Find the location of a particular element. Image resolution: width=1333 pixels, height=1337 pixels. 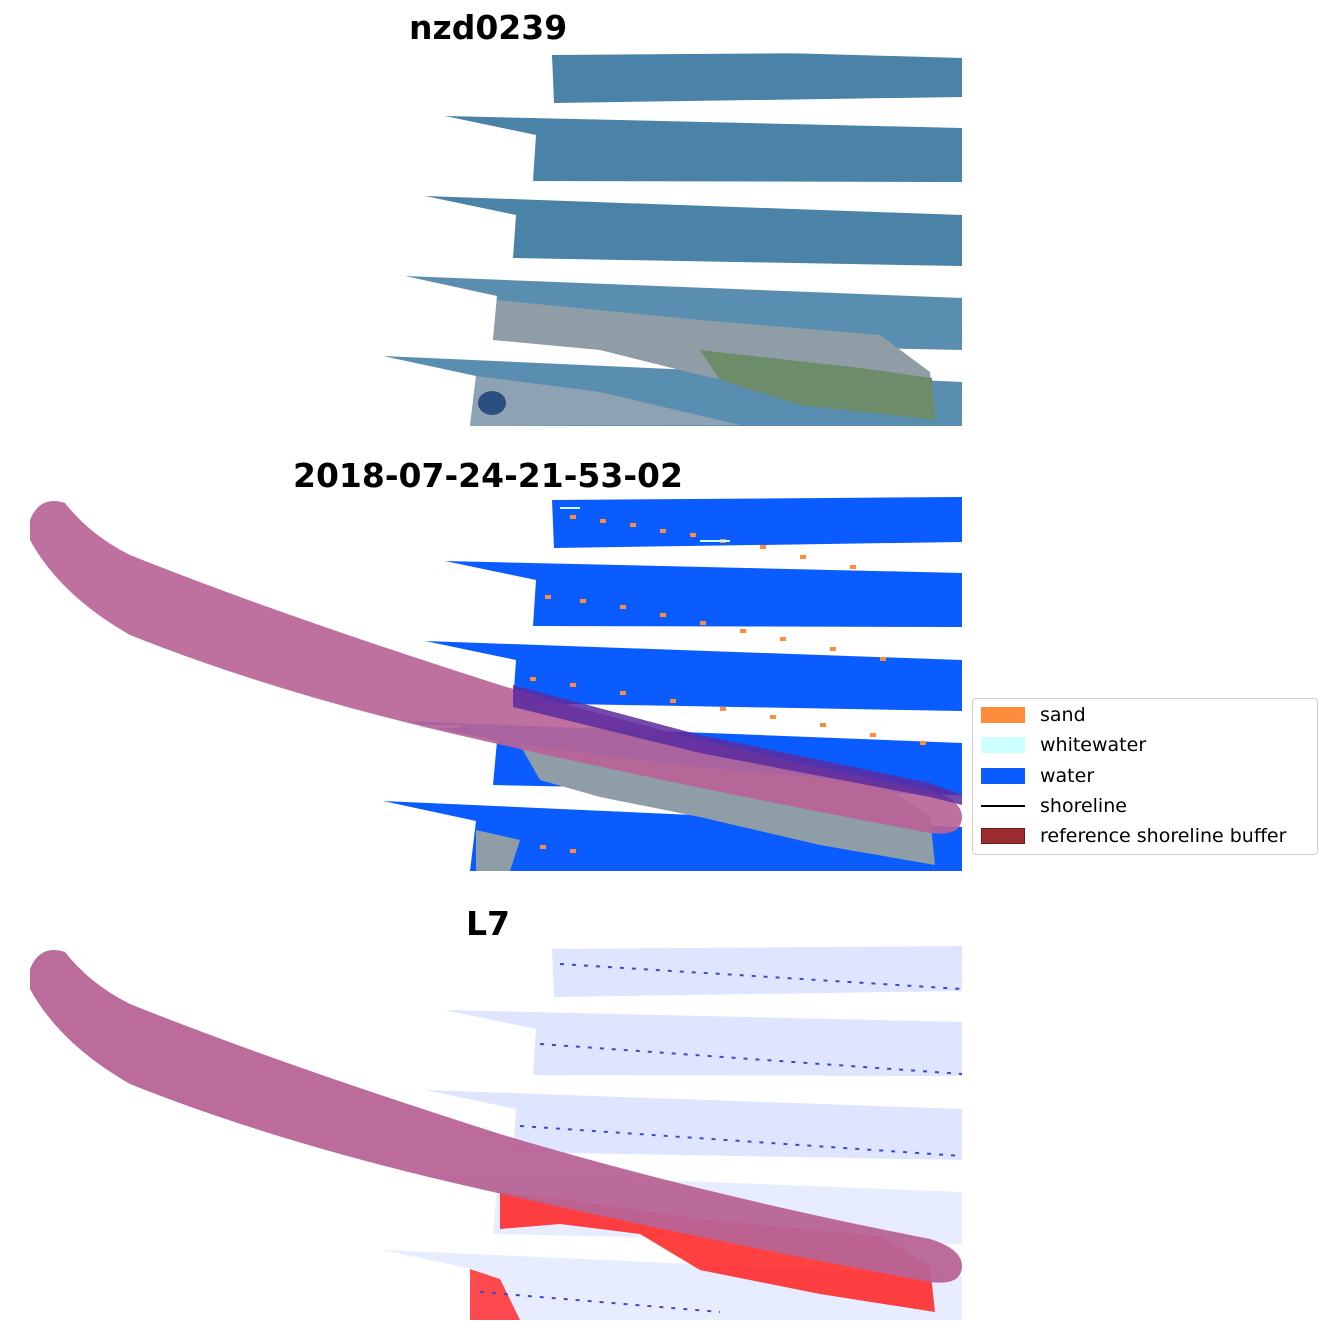

buffer-swatch is located at coordinates (1003, 836).